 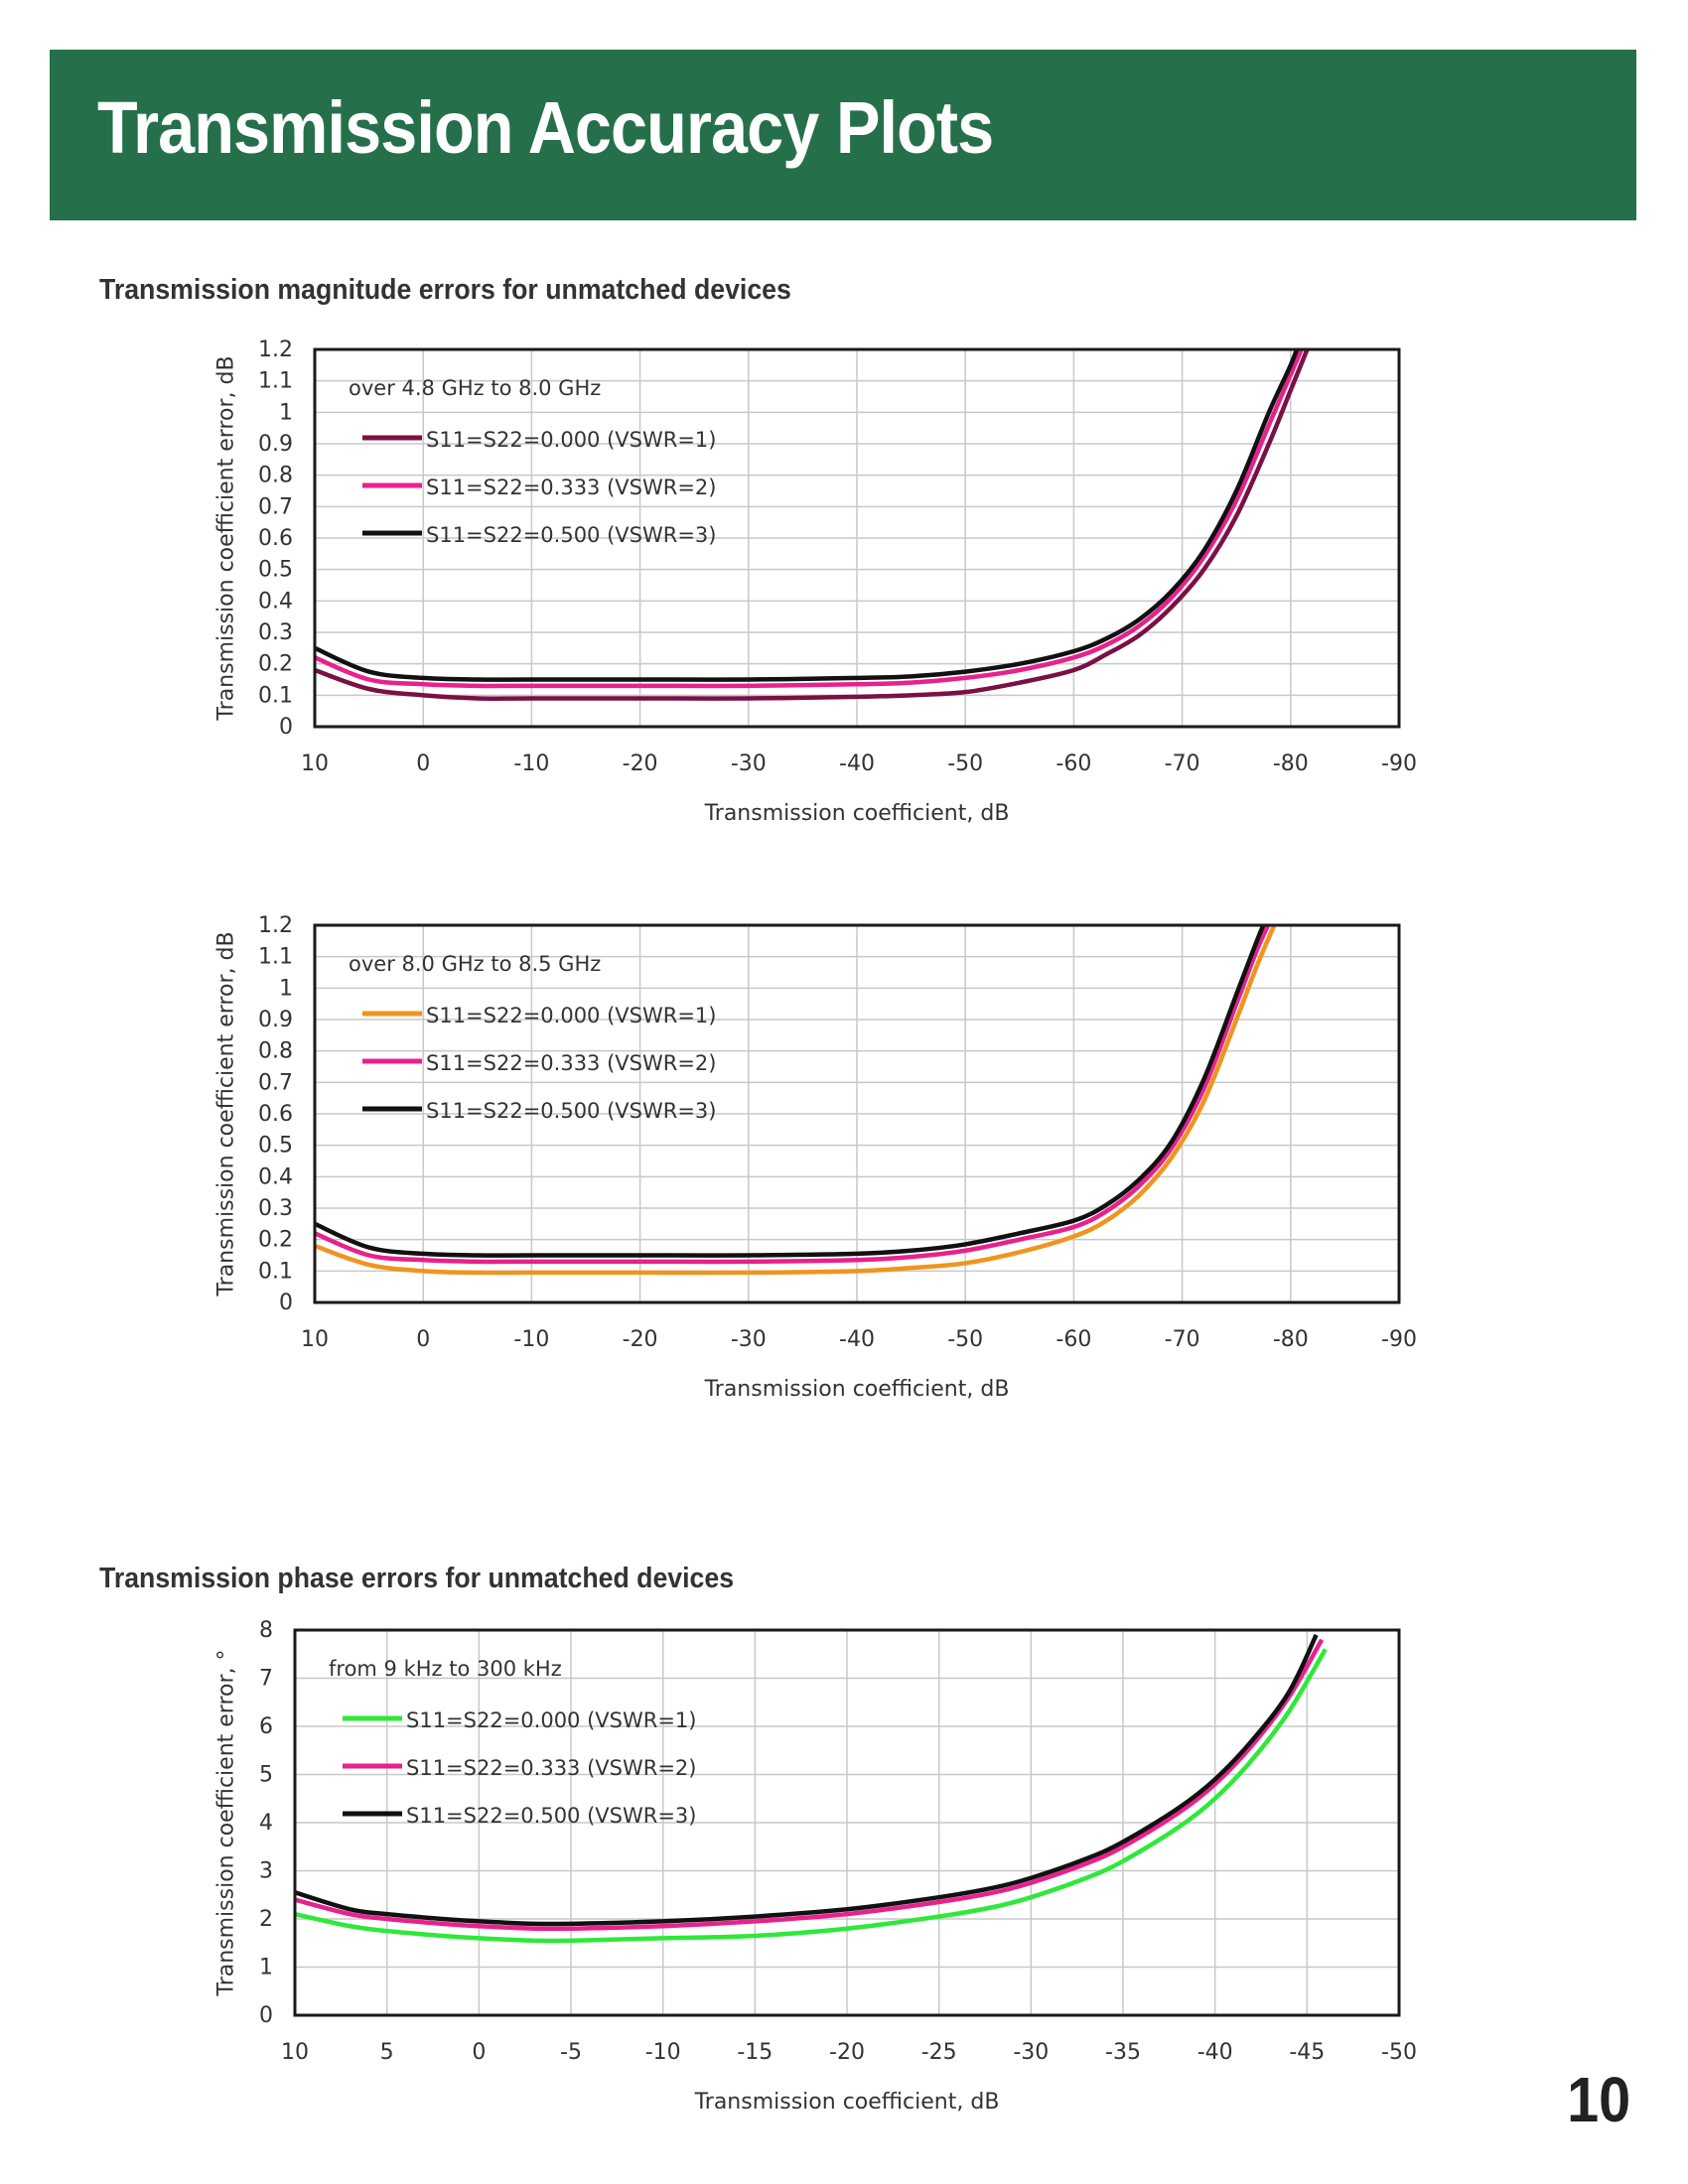 What do you see at coordinates (1307, 2052) in the screenshot?
I see `x-tick-label: -45` at bounding box center [1307, 2052].